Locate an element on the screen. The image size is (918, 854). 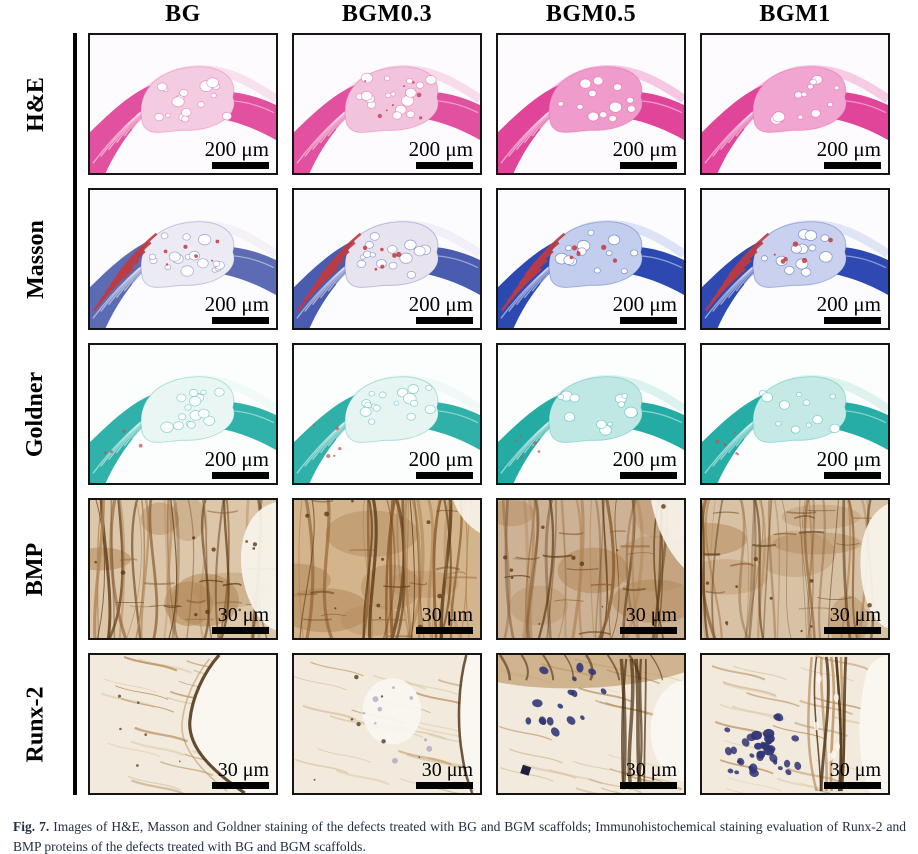
row-label-text: Masson is located at coordinates (35, 259).